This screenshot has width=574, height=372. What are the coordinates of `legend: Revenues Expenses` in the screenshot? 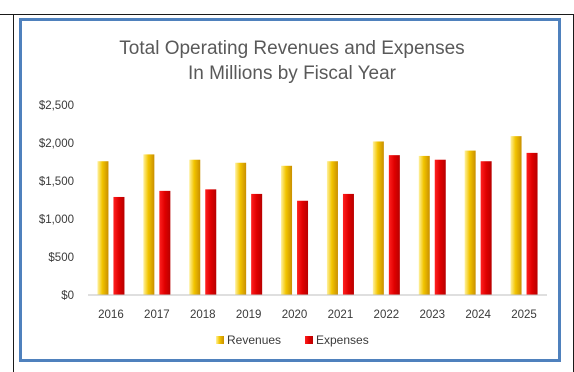 It's located at (292, 340).